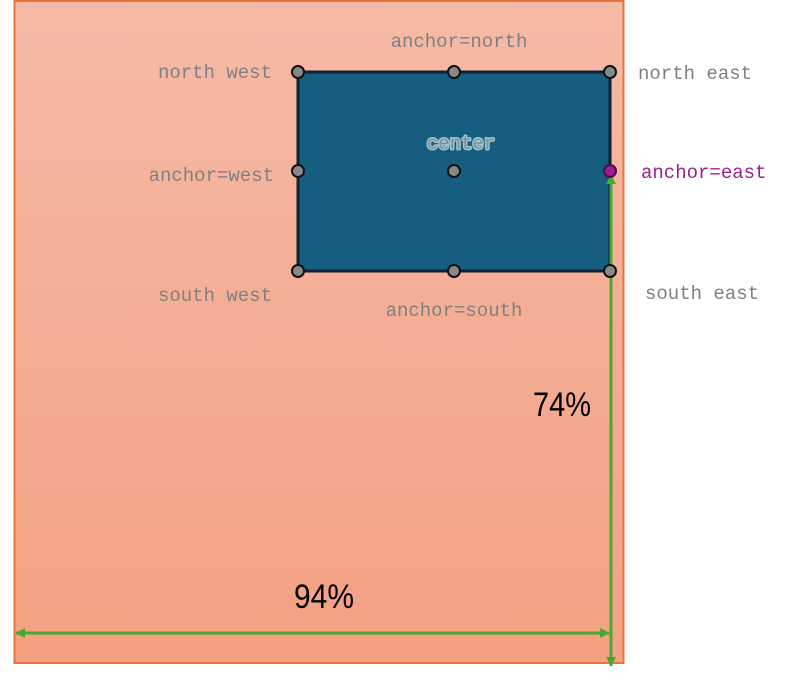 Image resolution: width=794 pixels, height=680 pixels. What do you see at coordinates (215, 296) in the screenshot?
I see `label-south-west: south west` at bounding box center [215, 296].